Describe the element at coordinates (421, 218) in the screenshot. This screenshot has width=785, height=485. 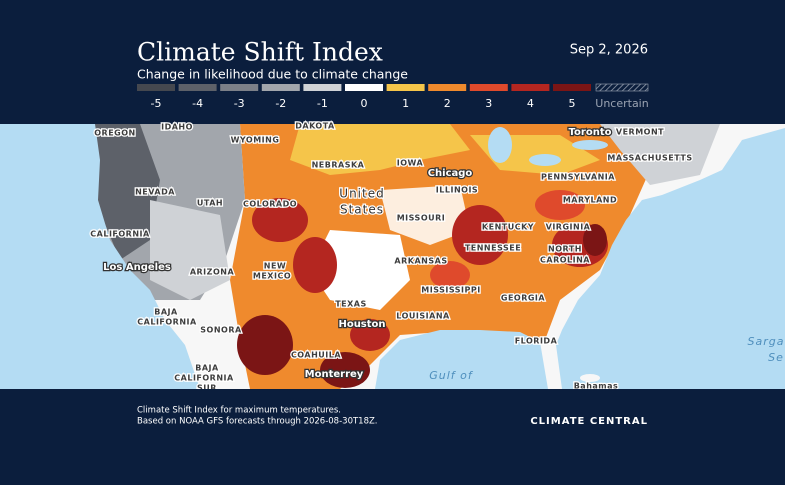
I see `region-label: MISSOURI` at that location.